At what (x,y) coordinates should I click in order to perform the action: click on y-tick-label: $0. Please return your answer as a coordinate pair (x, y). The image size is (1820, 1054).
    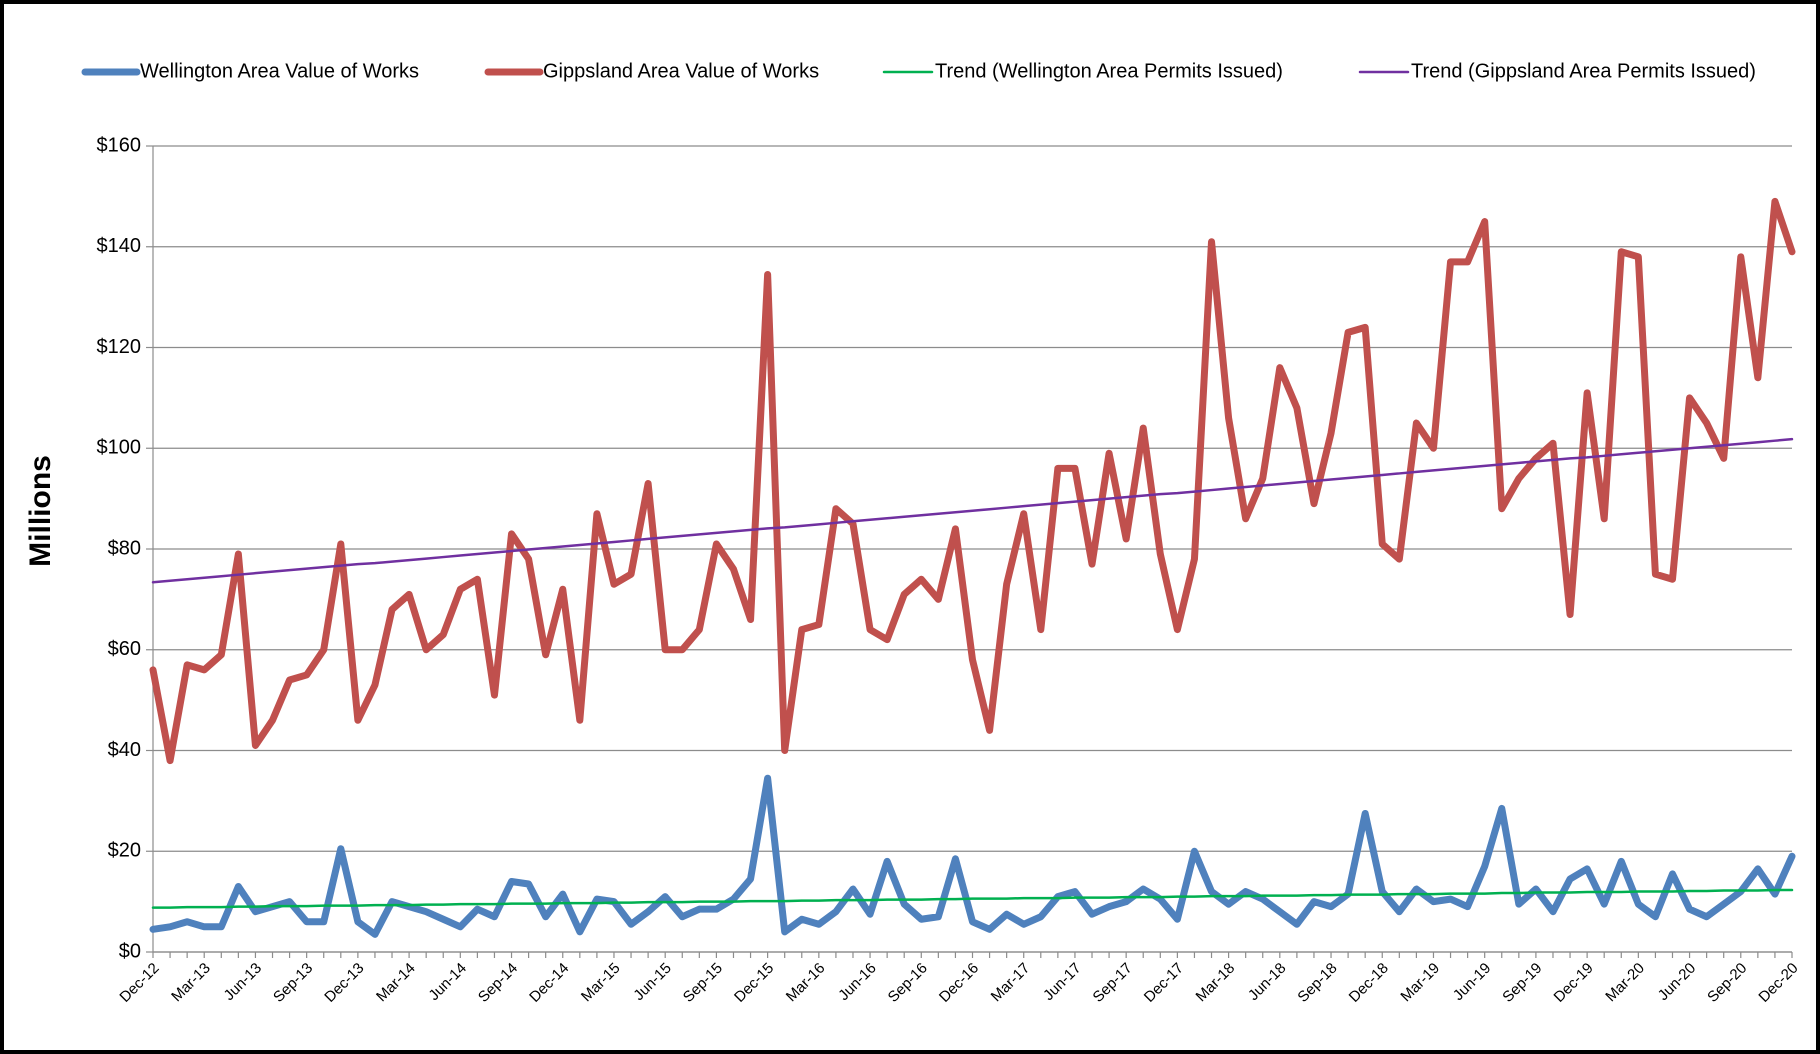
    Looking at the image, I should click on (130, 951).